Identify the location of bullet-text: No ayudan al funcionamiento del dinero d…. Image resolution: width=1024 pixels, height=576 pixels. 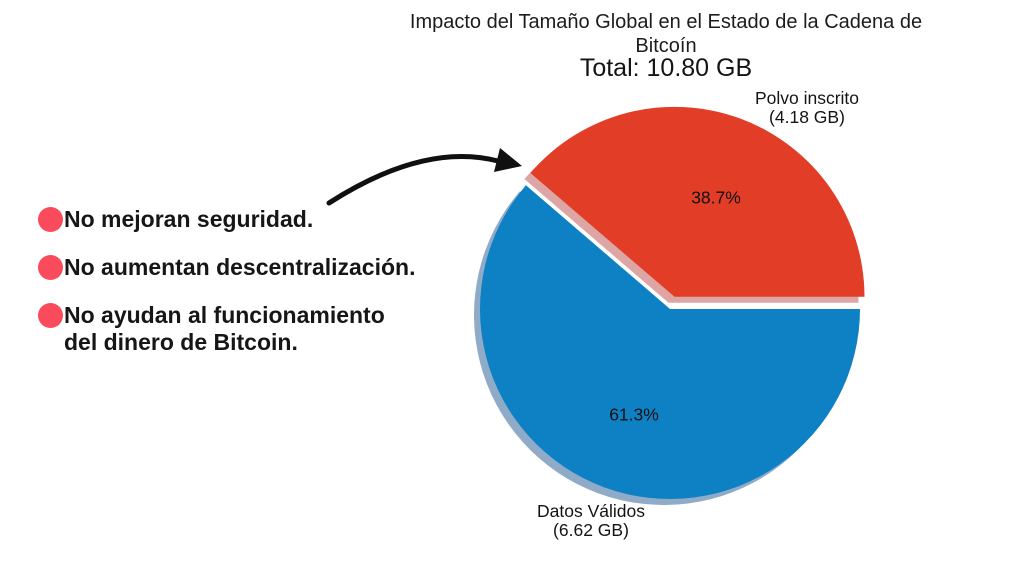
(224, 329).